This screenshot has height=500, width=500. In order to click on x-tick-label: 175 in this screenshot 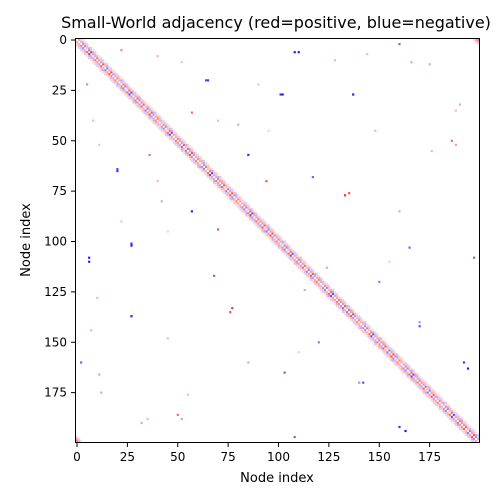, I will do `click(429, 457)`.